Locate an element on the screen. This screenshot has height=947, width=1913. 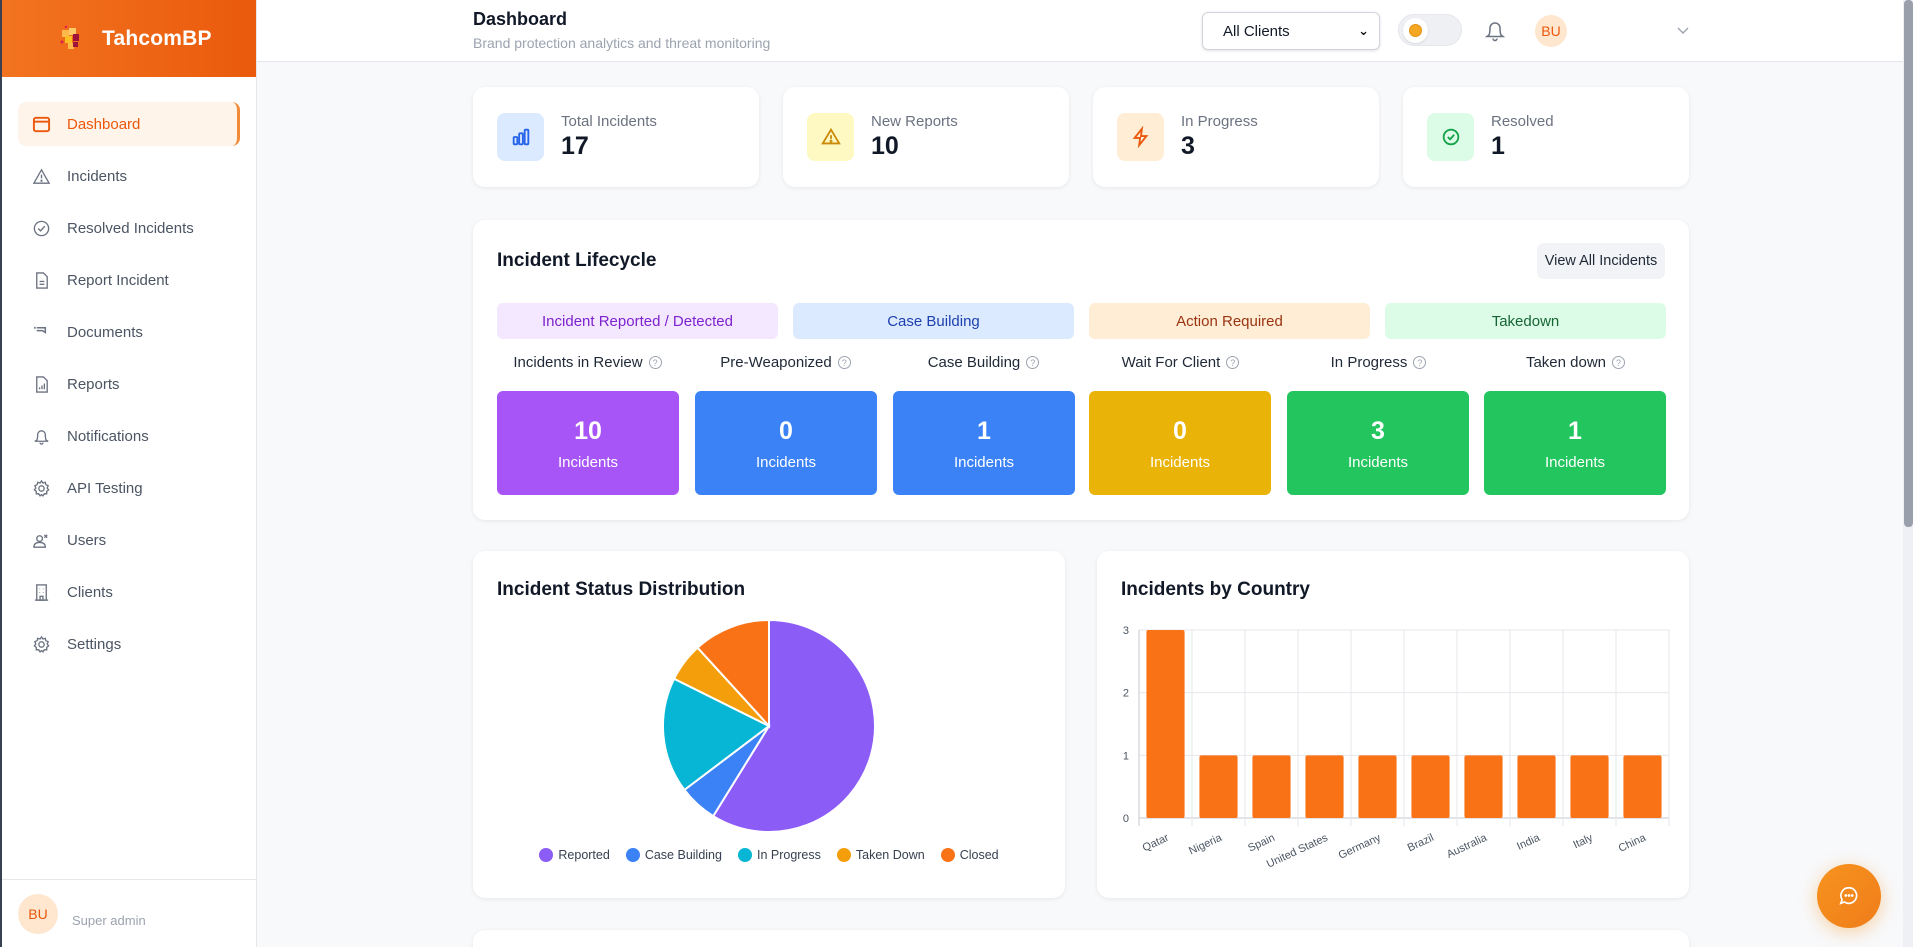
sidebar-user-profile: BU Super admin is located at coordinates (129, 913).